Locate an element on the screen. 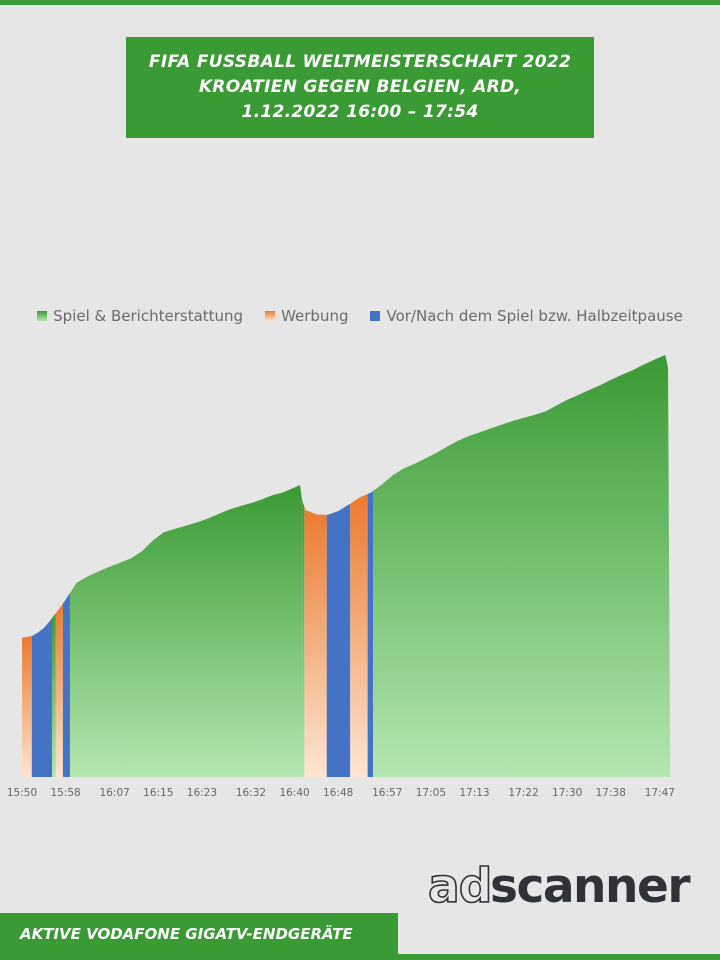  legend-label-pause: Vor/Nach dem Spiel bzw. Halbzeitpause is located at coordinates (534, 316).